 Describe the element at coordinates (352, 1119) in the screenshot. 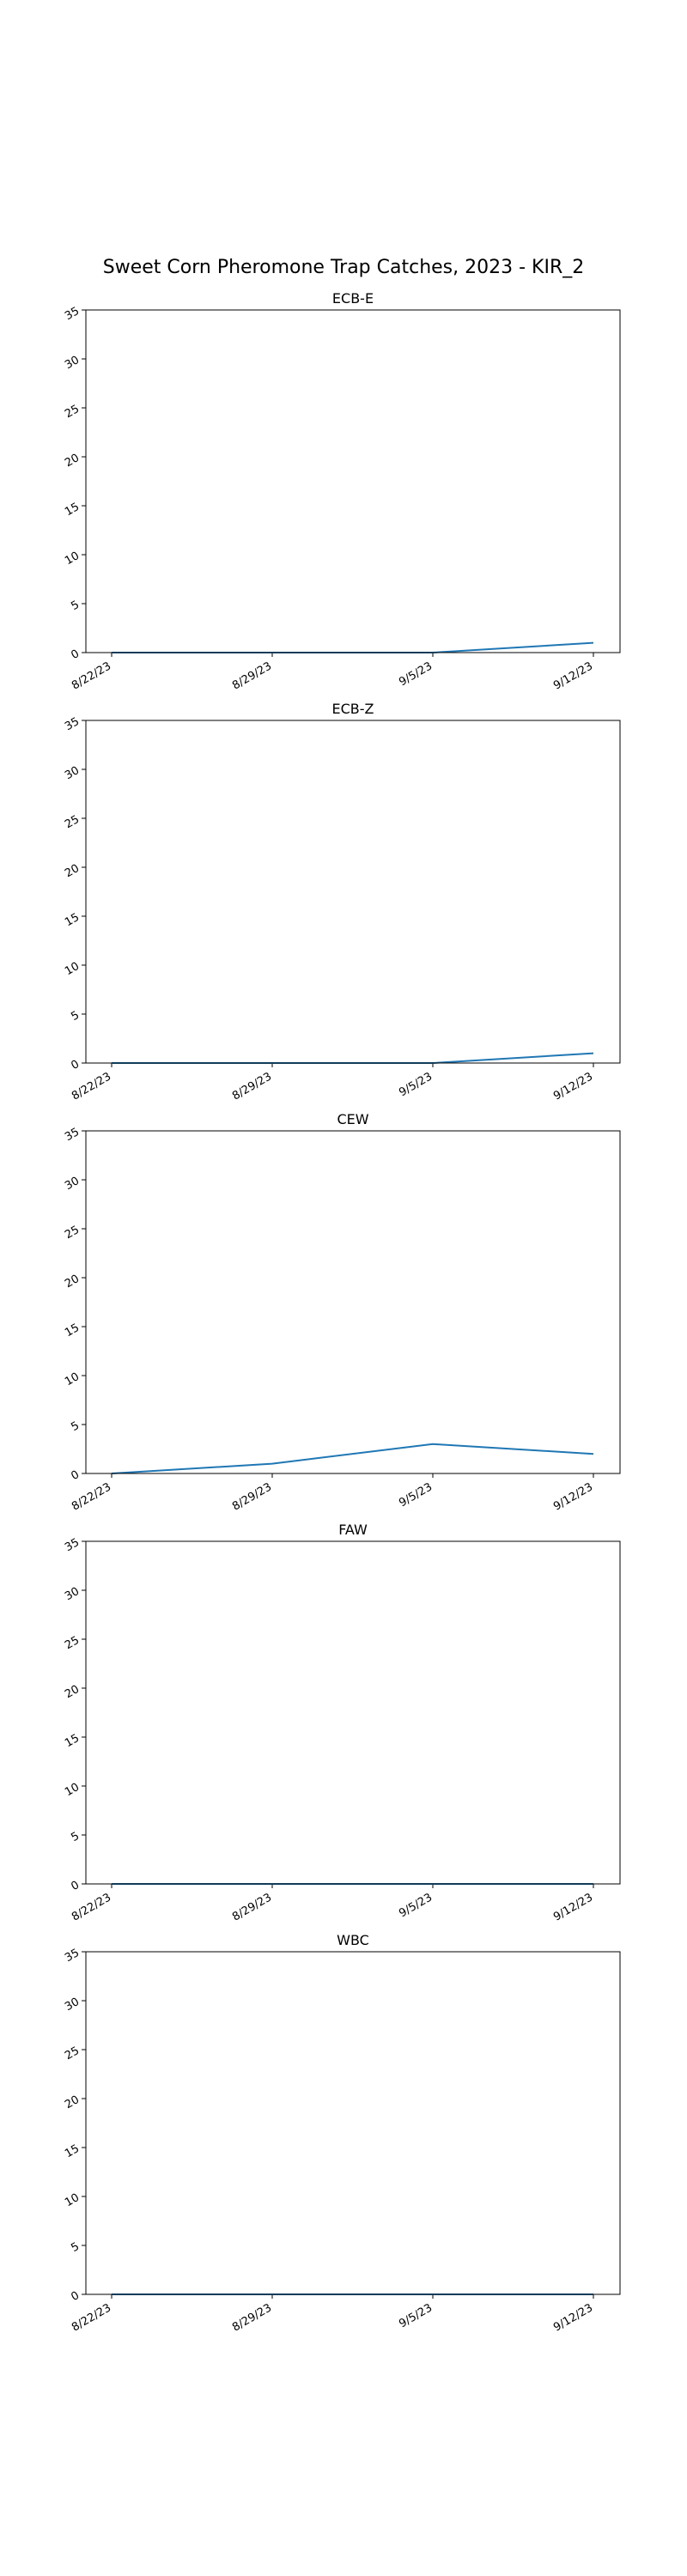

I see `subplot-title: CEW` at that location.